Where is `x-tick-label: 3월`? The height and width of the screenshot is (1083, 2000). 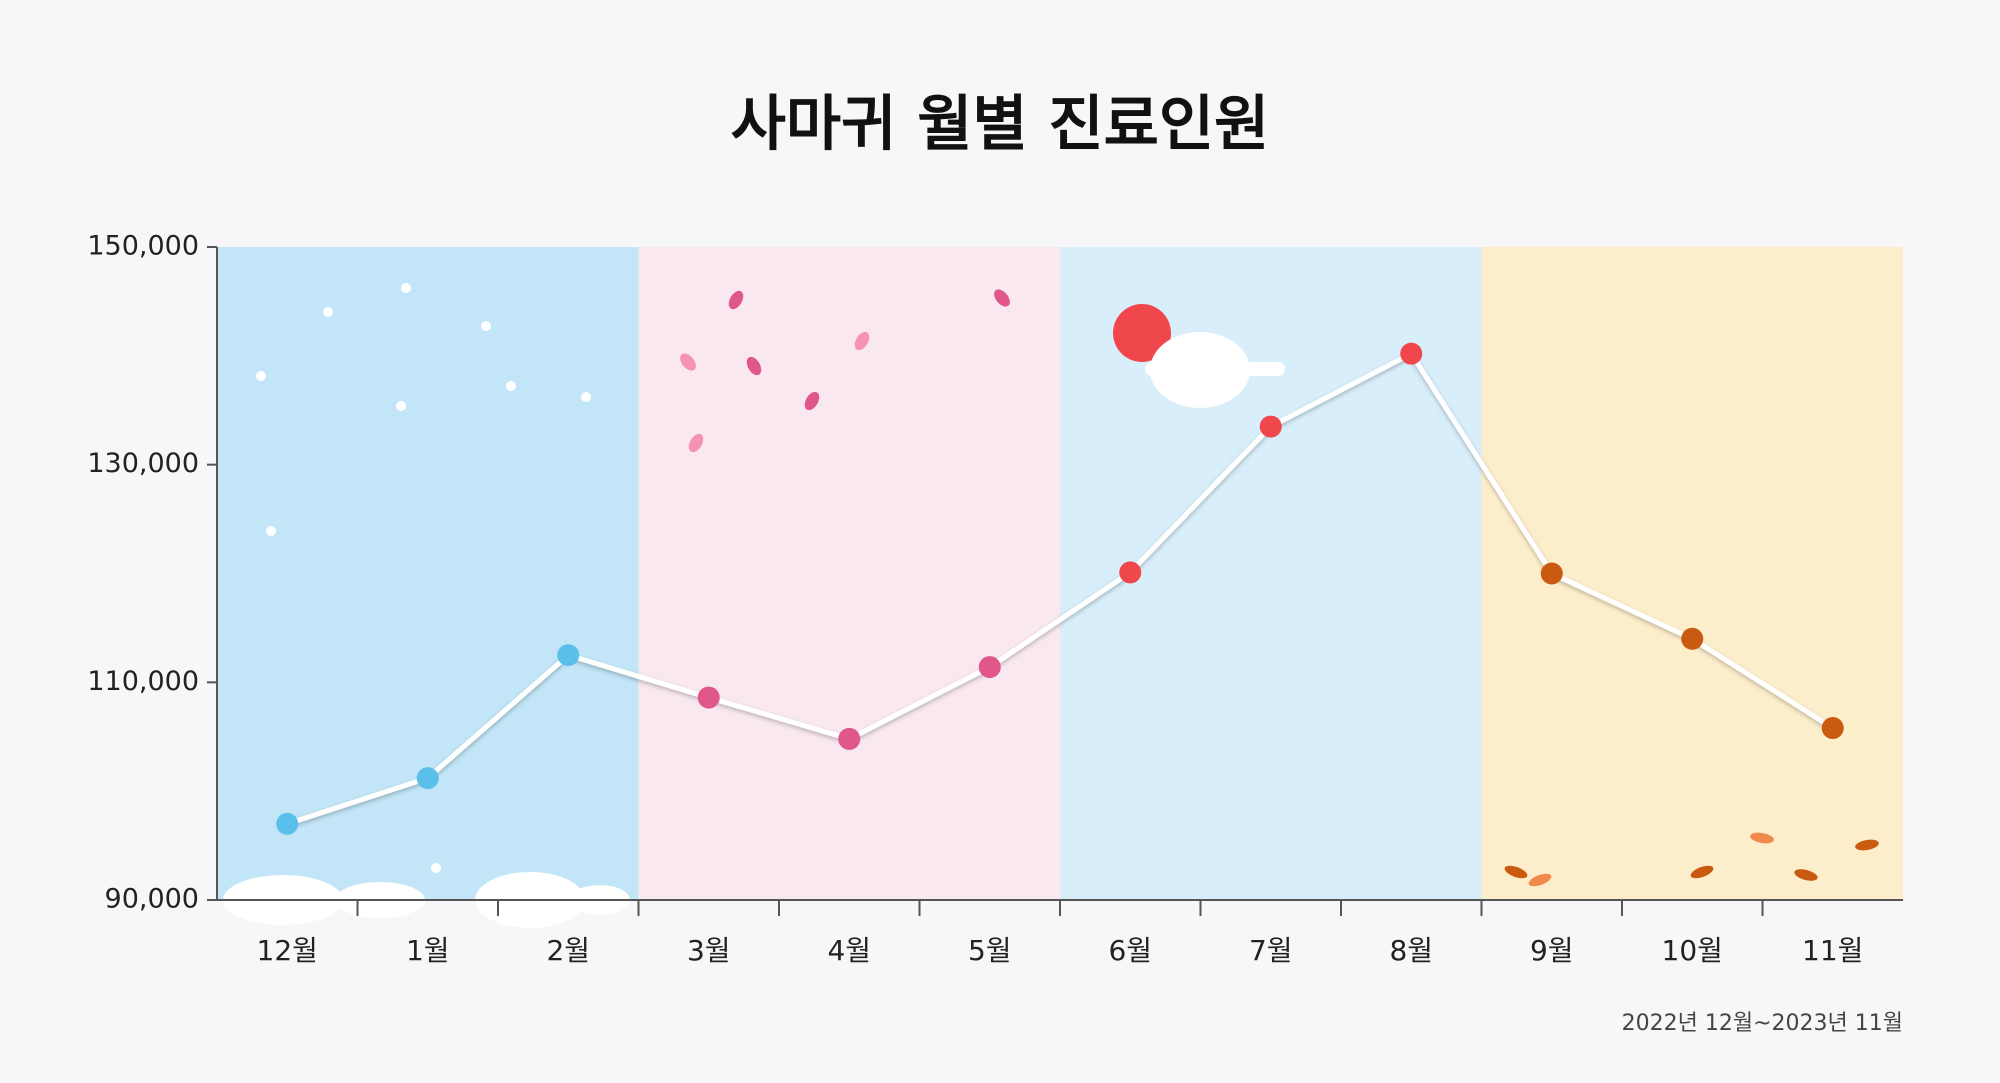 x-tick-label: 3월 is located at coordinates (709, 950).